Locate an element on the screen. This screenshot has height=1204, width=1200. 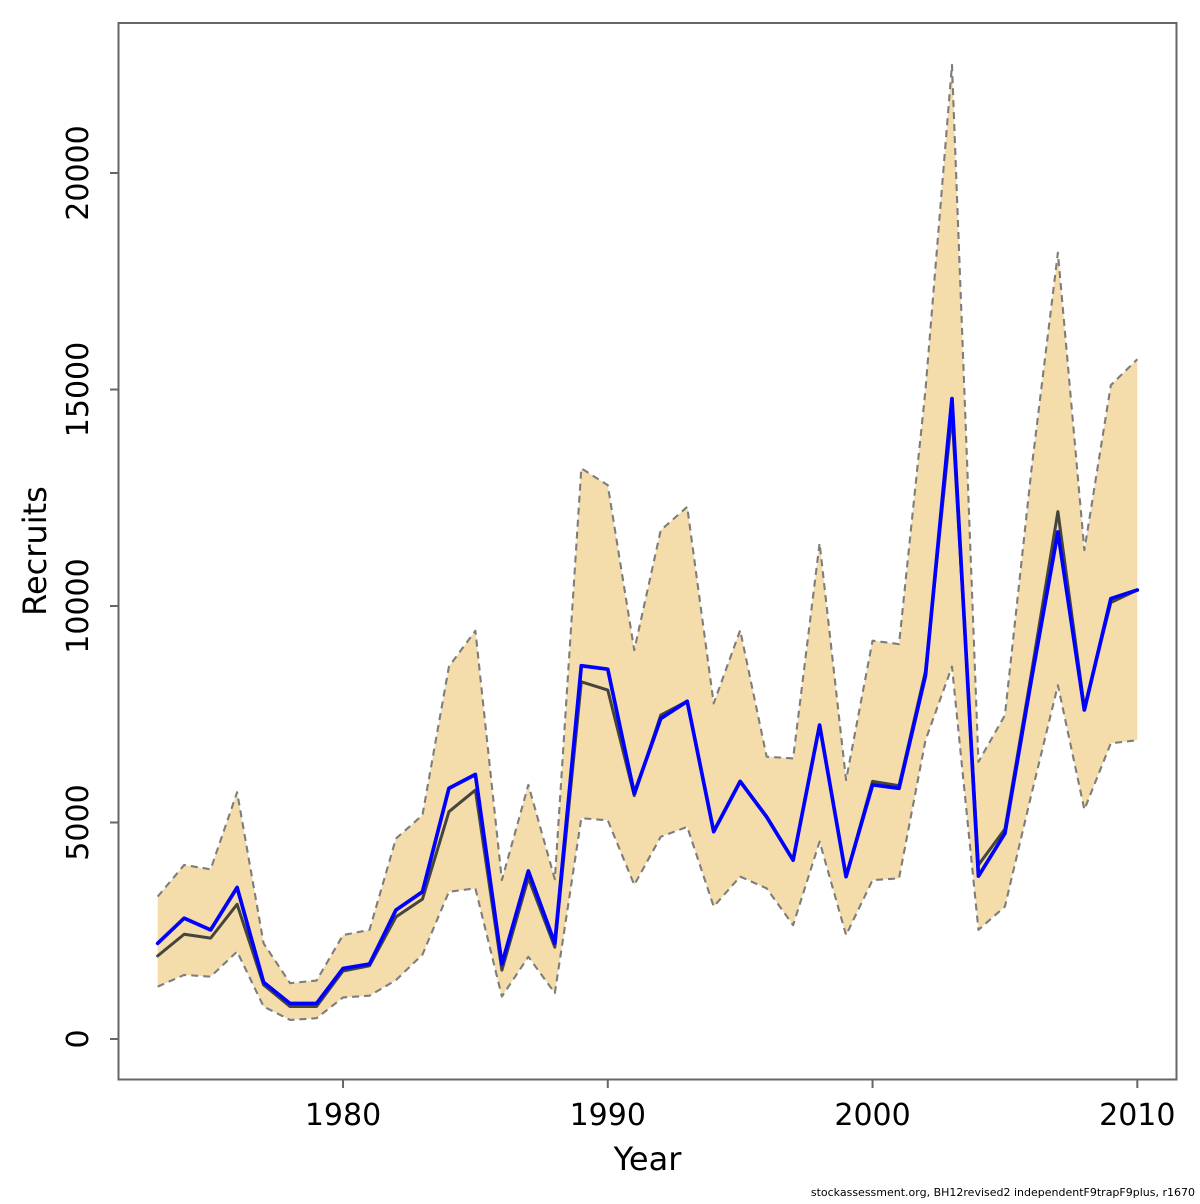
y-axis-tick-label: 10000 is located at coordinates (78, 605).